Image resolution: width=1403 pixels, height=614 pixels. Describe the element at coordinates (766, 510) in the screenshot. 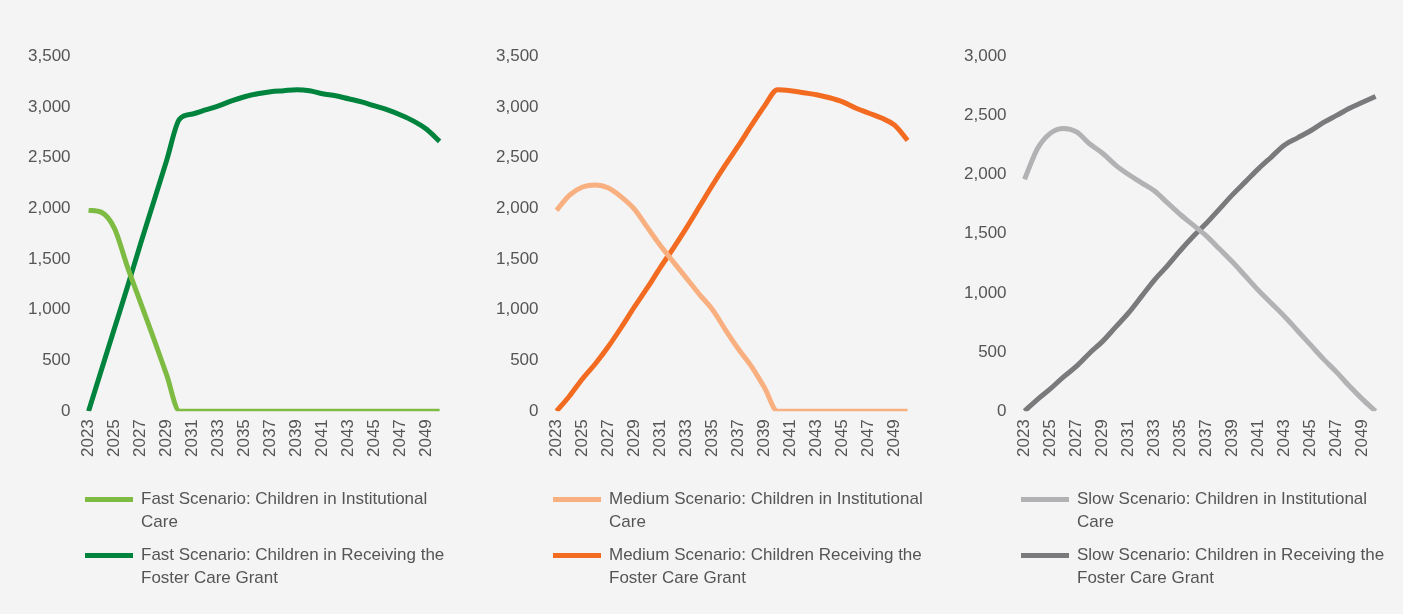

I see `legend-label: Medium Scenario: Children in Institutional Care` at that location.